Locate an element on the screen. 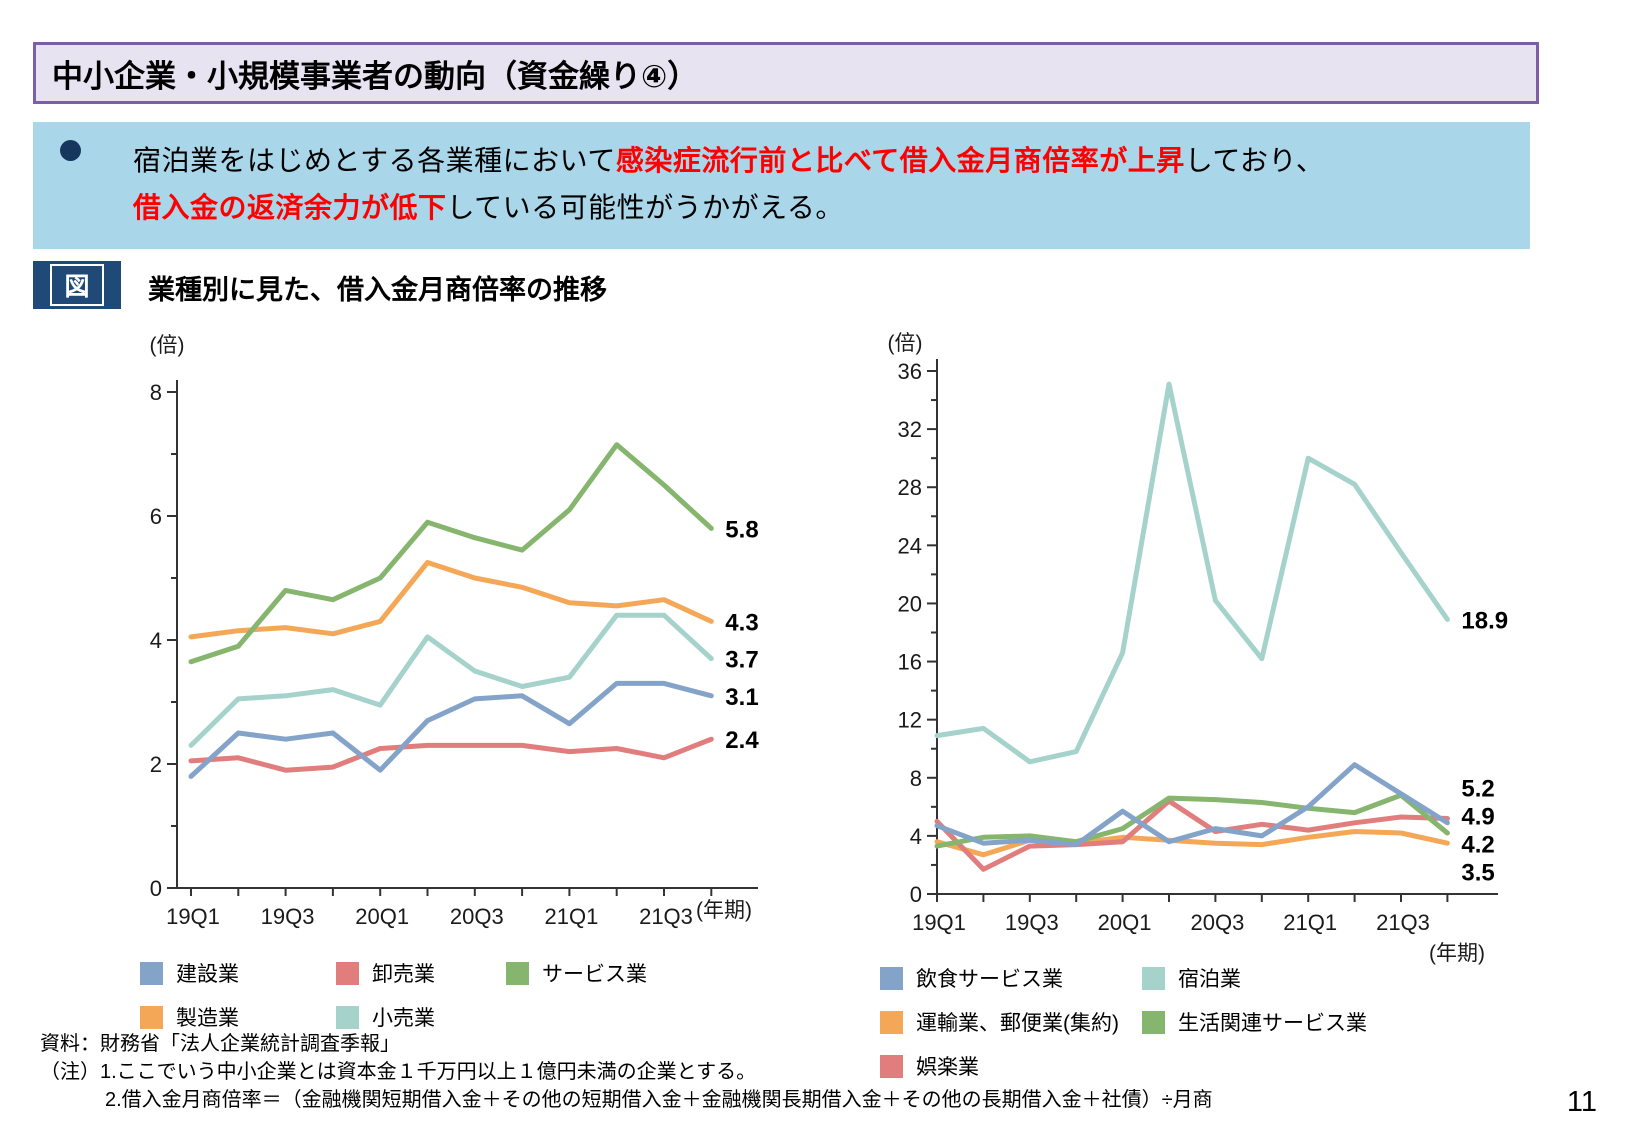  series-end-value: 2.4 is located at coordinates (742, 740).